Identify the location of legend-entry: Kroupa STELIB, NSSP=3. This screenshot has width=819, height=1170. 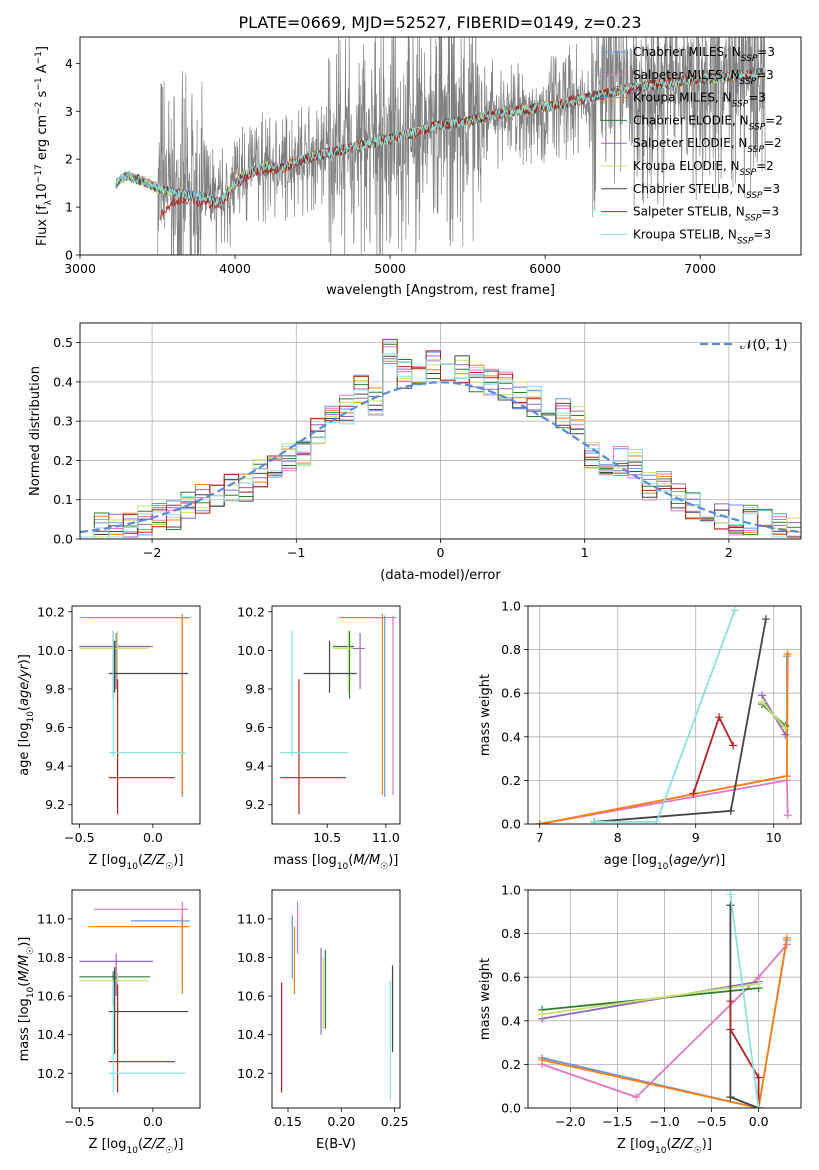
(702, 236).